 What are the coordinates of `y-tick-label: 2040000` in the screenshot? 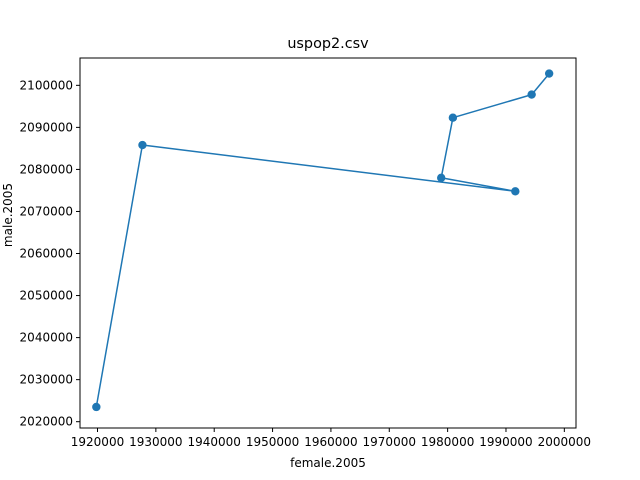 It's located at (46, 338).